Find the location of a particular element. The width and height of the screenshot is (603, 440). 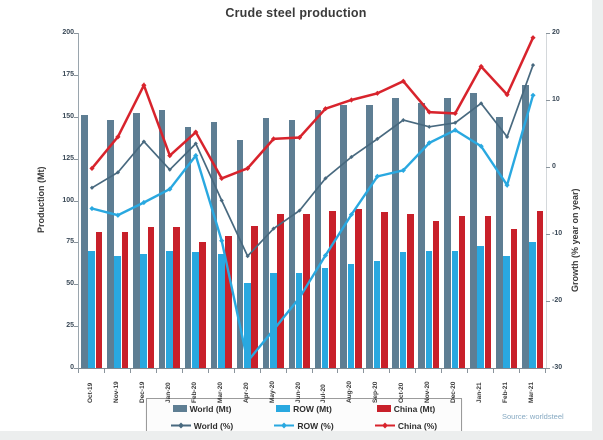

legend-label: ROW (Mt) is located at coordinates (312, 408).